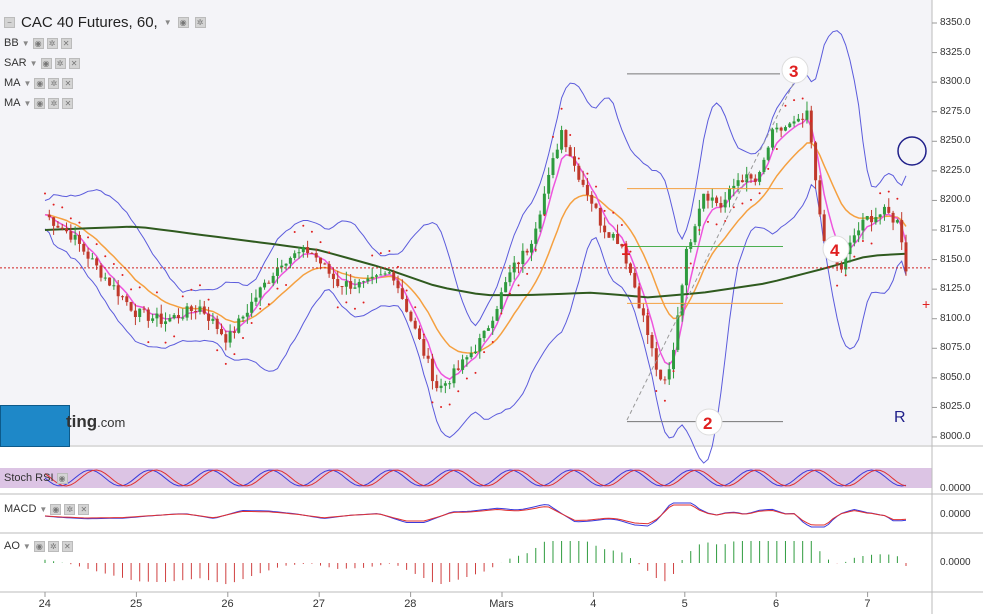 Image resolution: width=983 pixels, height=614 pixels. Describe the element at coordinates (105, 22) in the screenshot. I see `chart-title: − CAC 40 Futures, 60, ▼ ◉ ✲` at that location.